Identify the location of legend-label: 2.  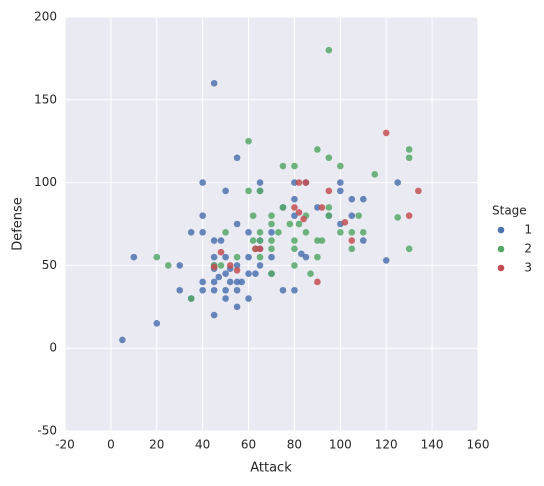
(528, 249).